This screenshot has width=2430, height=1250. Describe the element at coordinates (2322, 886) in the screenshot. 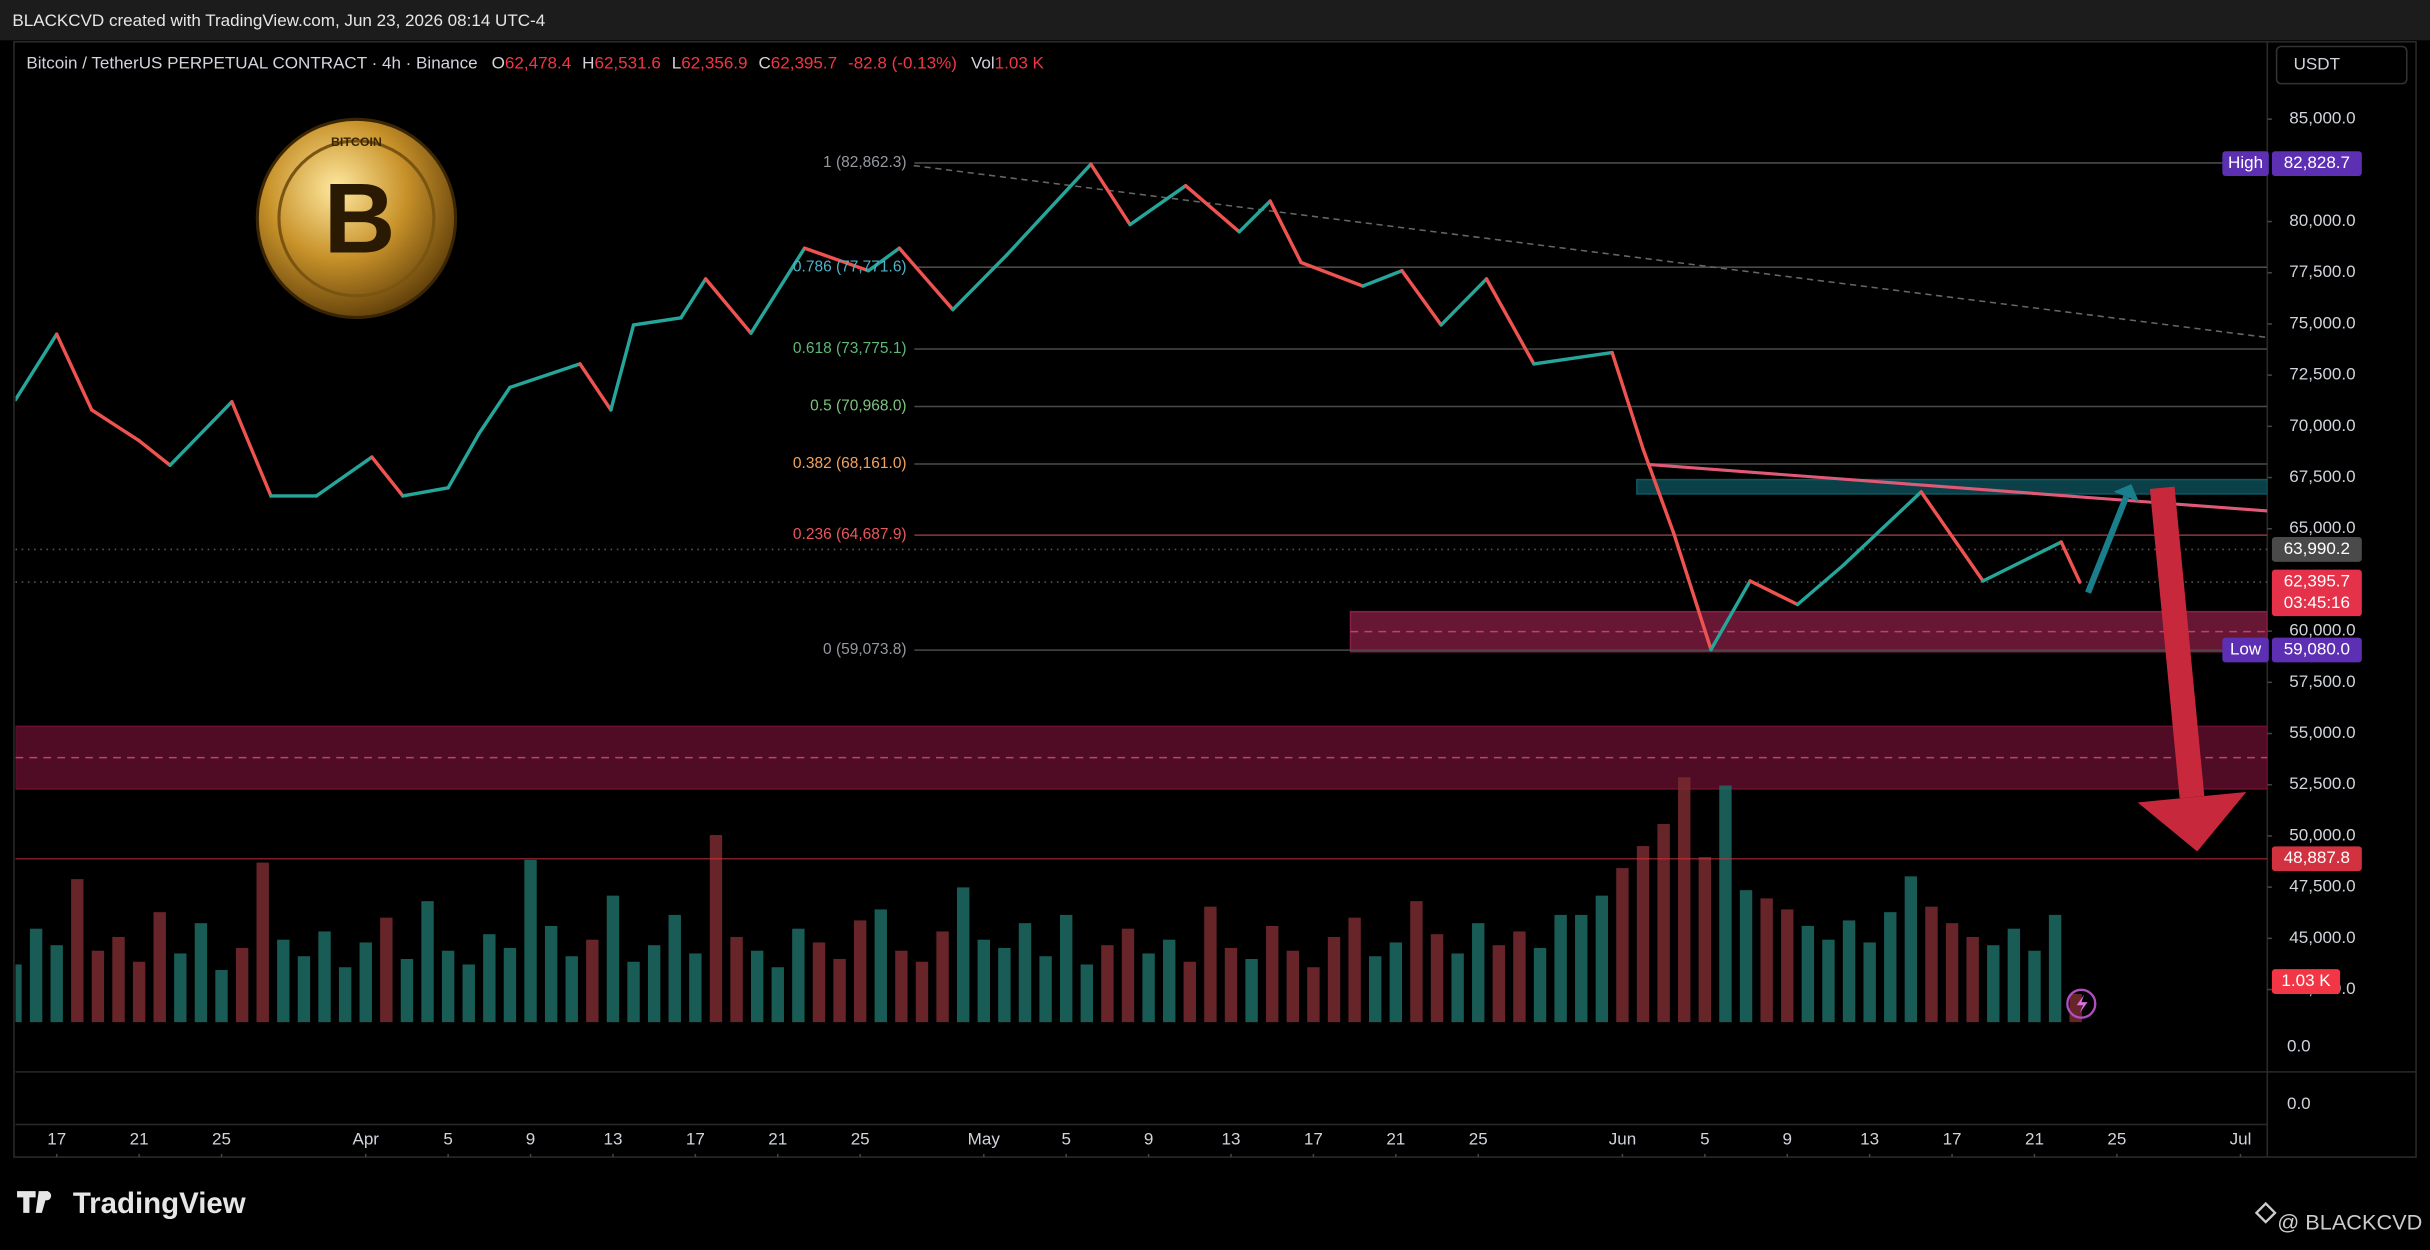

I see `y-tick-label: 47,500.0` at that location.